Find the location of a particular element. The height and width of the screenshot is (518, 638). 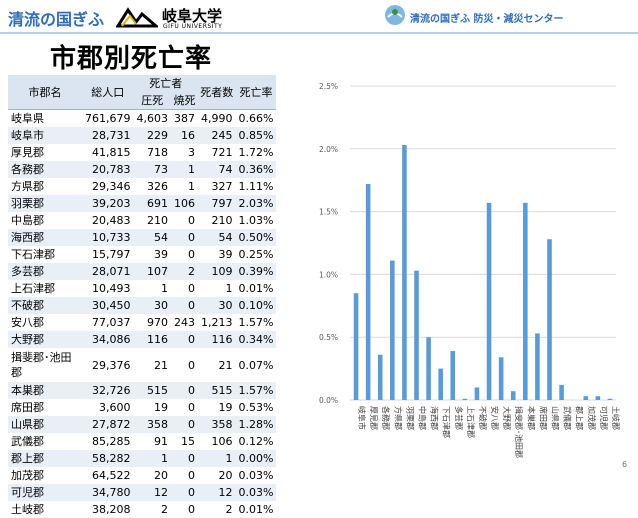

cell-crushed: 12 is located at coordinates (153, 492).